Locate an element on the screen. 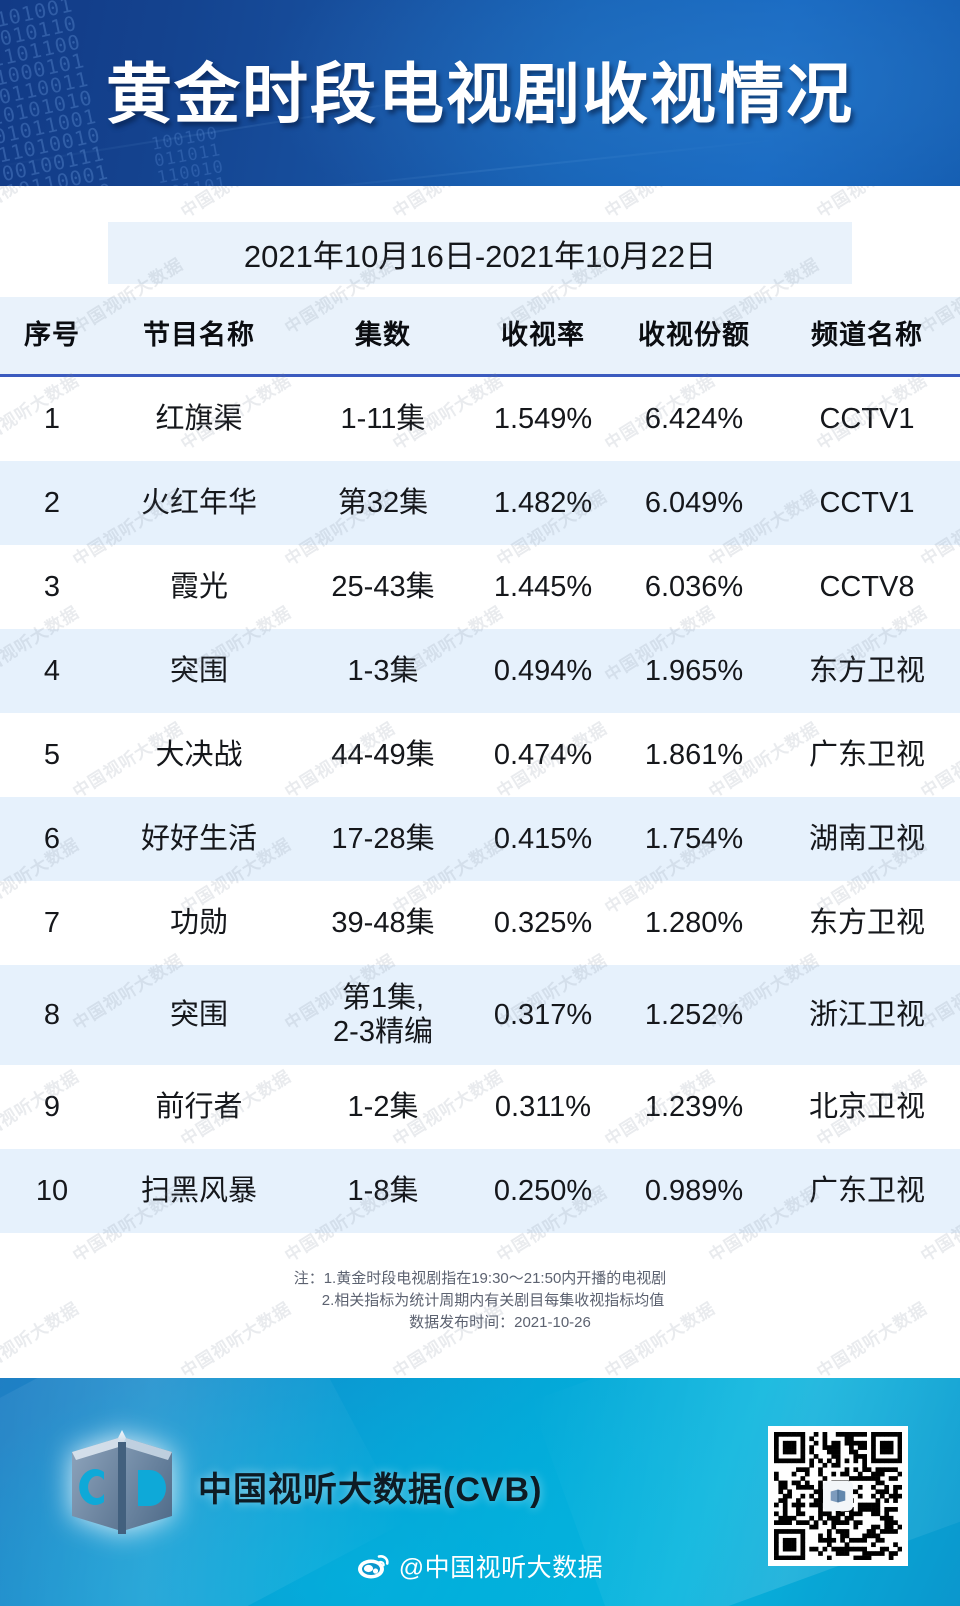 The image size is (960, 1606). cell-share: 1.239% is located at coordinates (694, 1106).